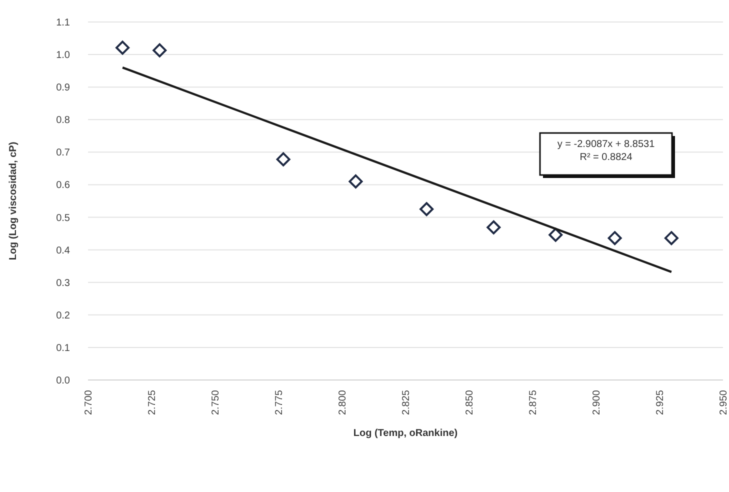 The height and width of the screenshot is (492, 729). I want to click on y-tick-label: 0.6, so click(63, 186).